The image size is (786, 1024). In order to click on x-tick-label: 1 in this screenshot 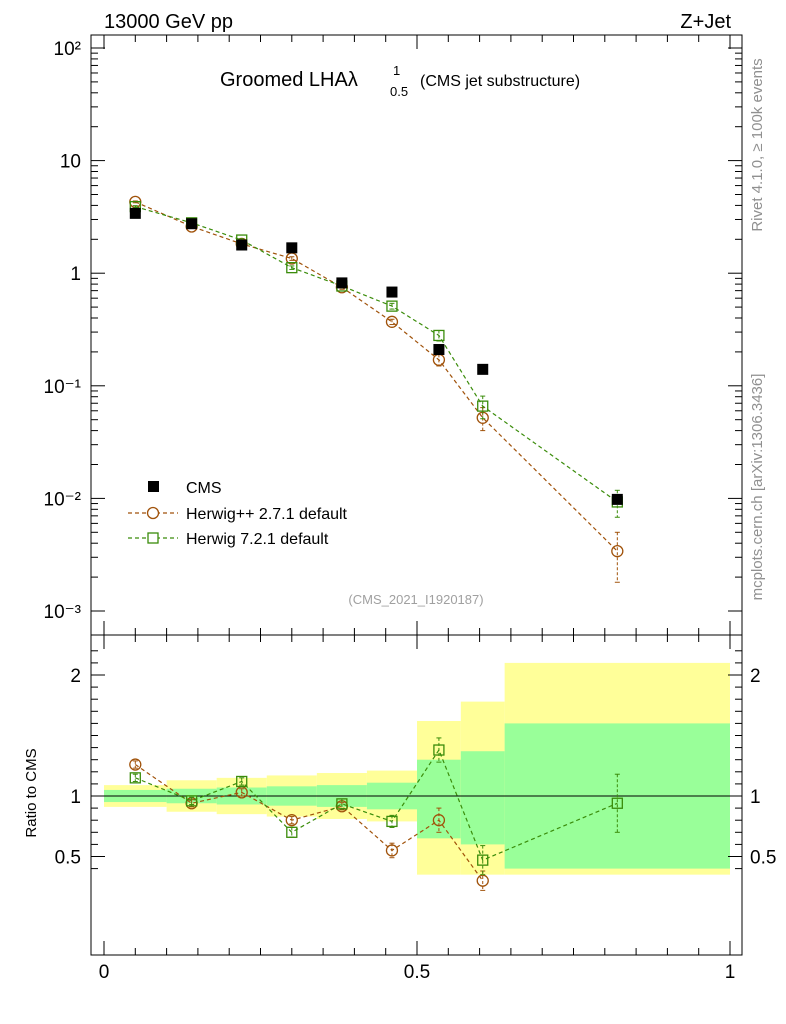, I will do `click(730, 972)`.